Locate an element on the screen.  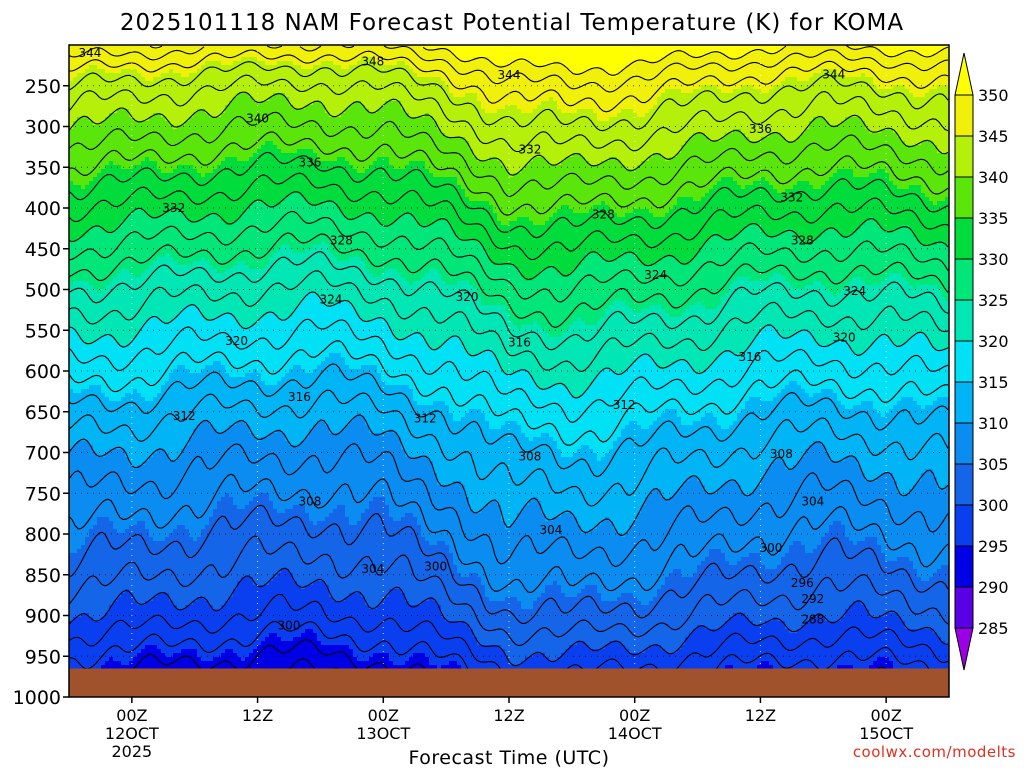
y-tick-label: 750 is located at coordinates (43, 494).